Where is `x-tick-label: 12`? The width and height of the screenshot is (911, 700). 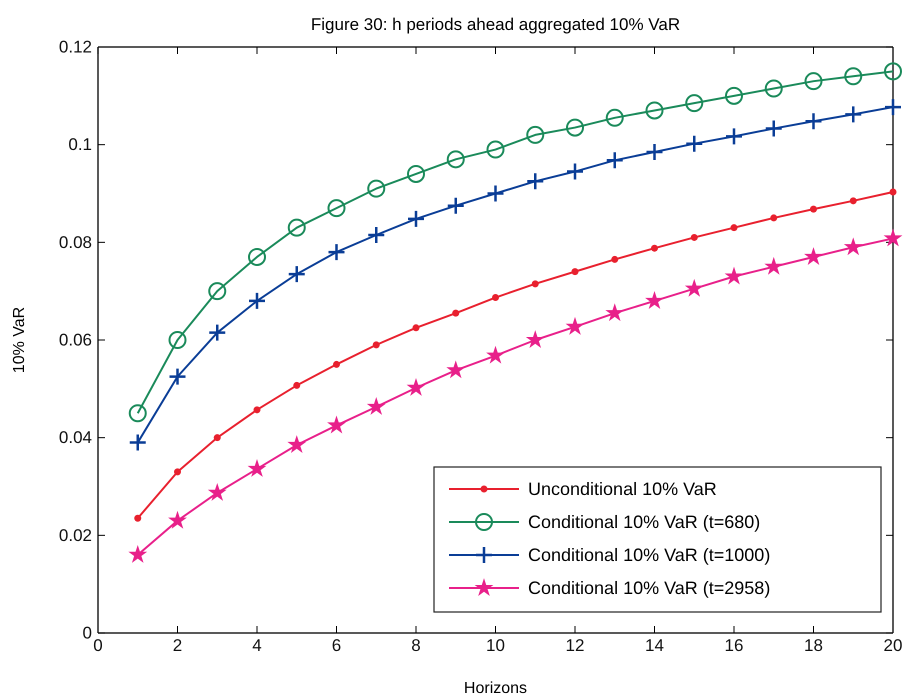 x-tick-label: 12 is located at coordinates (575, 646).